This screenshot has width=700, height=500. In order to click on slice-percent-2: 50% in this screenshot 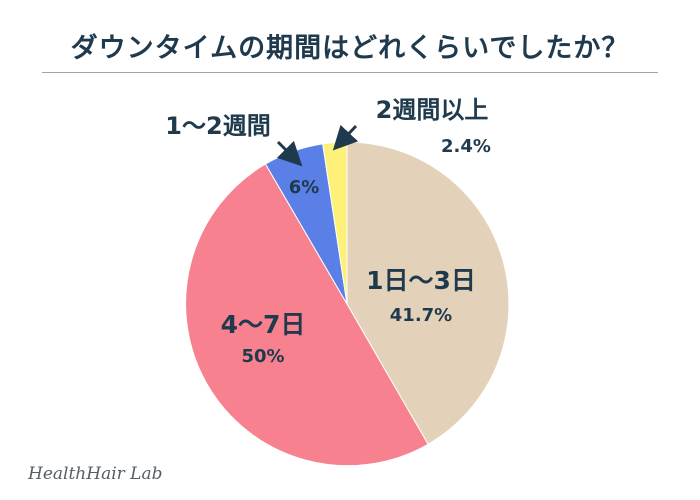, I will do `click(262, 356)`.